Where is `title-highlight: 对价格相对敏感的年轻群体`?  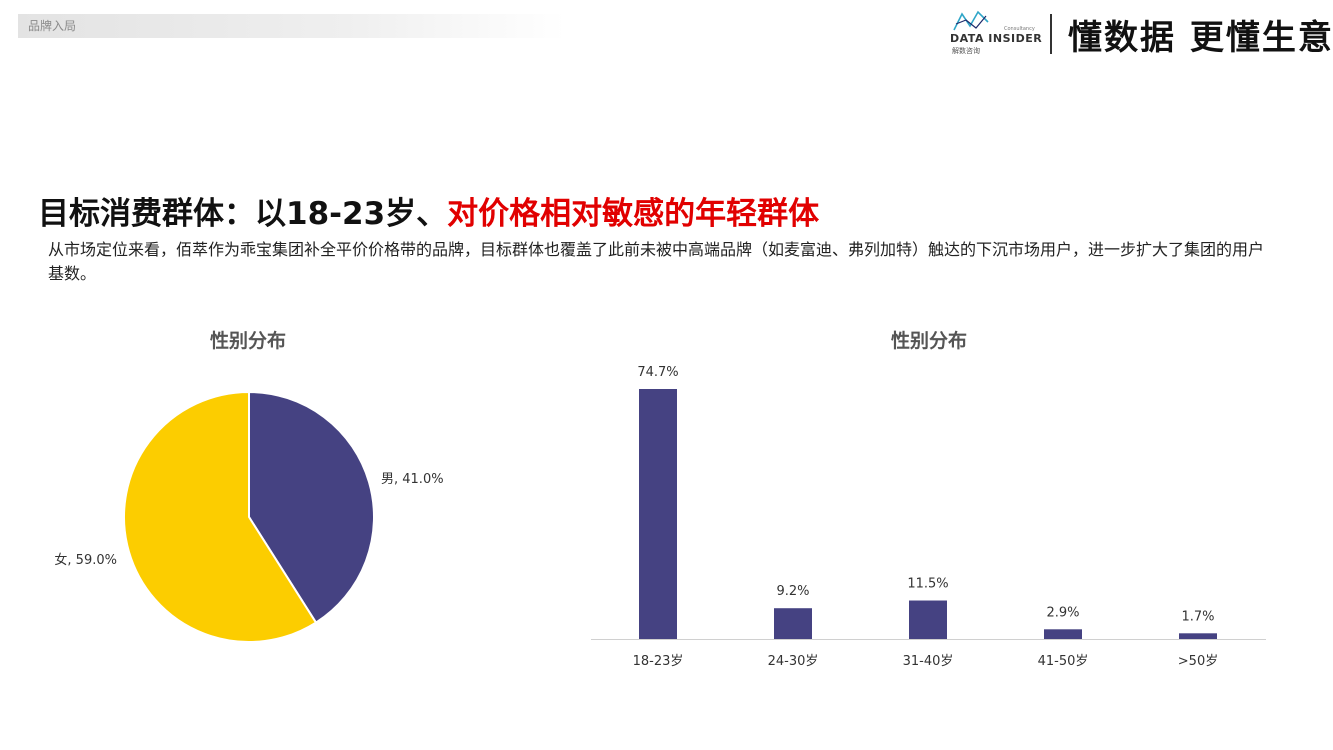 title-highlight: 对价格相对敏感的年轻群体 is located at coordinates (633, 214).